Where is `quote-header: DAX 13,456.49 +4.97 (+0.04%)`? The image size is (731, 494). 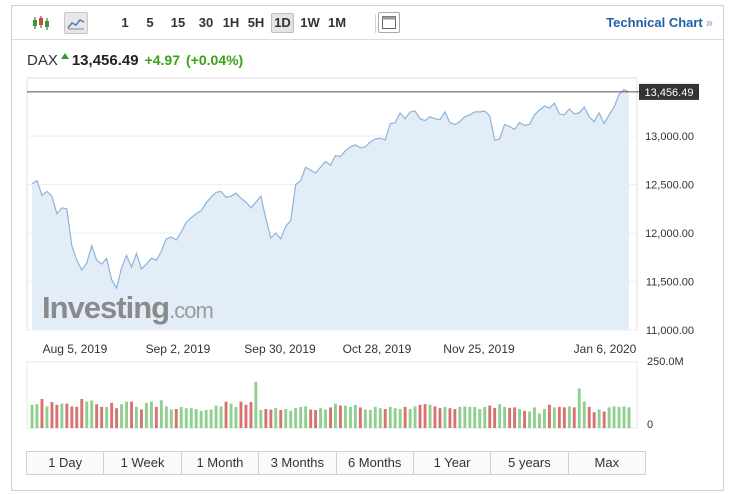 quote-header: DAX 13,456.49 +4.97 (+0.04%) is located at coordinates (135, 60).